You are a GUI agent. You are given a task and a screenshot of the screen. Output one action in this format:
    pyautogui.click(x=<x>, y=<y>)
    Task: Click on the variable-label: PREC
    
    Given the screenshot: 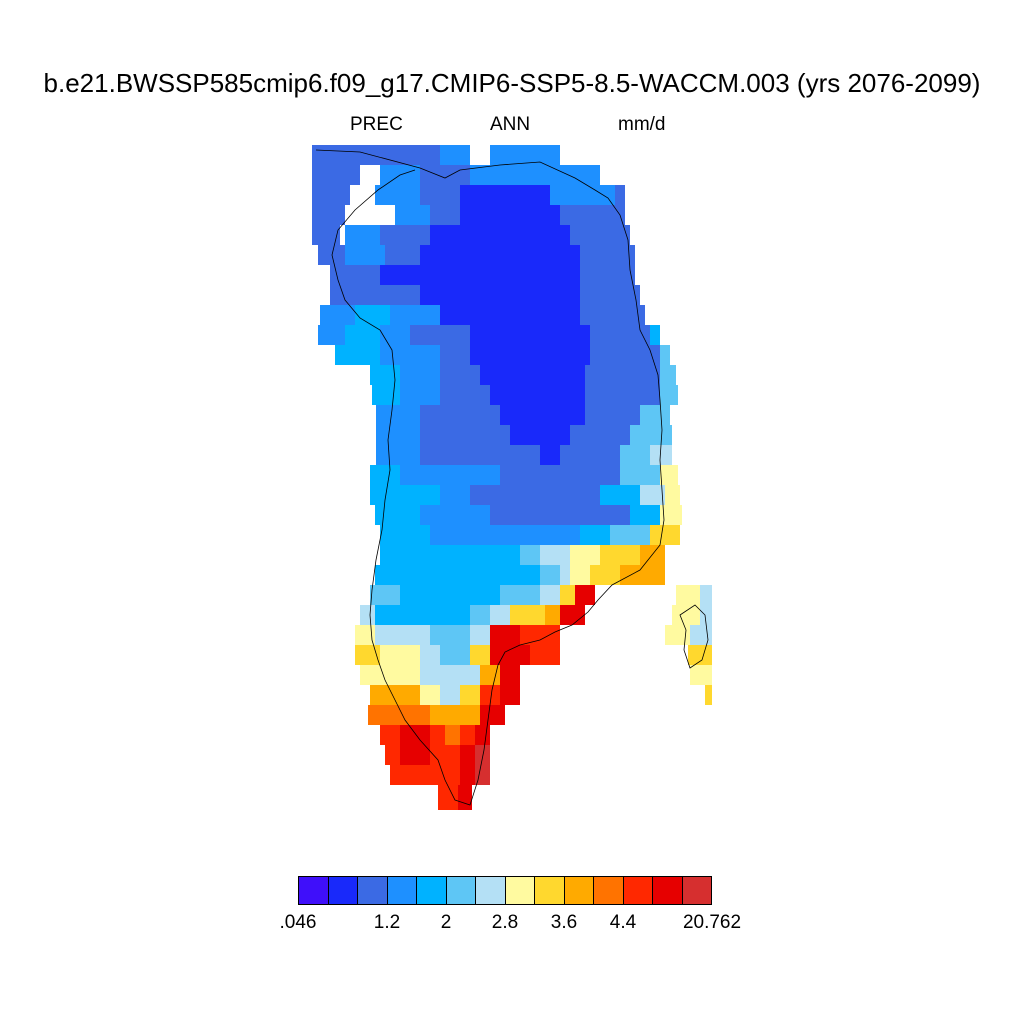 What is the action you would take?
    pyautogui.click(x=376, y=124)
    